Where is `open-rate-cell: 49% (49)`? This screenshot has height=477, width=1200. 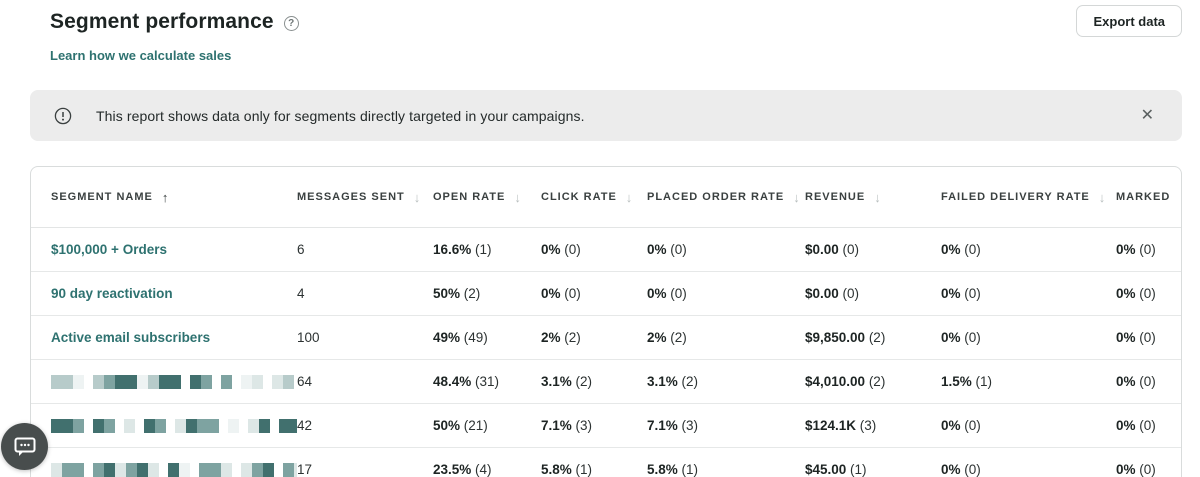
open-rate-cell: 49% (49) is located at coordinates (460, 337).